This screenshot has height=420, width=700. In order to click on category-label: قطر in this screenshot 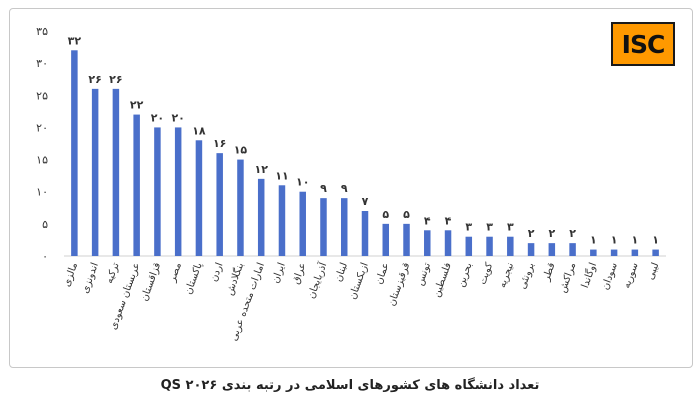, I will do `click(549, 272)`.